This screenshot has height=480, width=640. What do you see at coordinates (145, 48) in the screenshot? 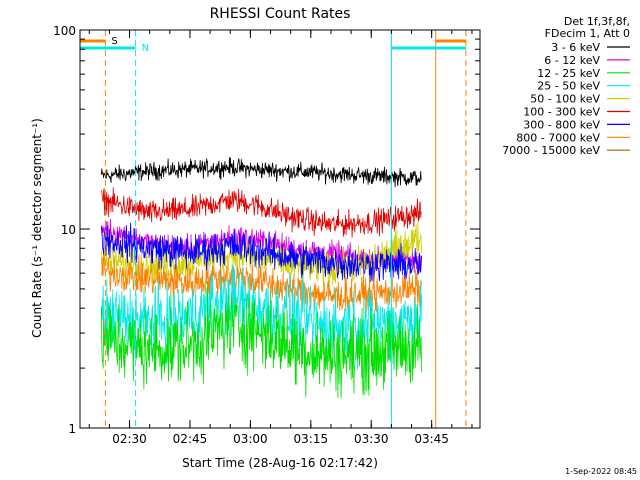
I see `night-label: N` at bounding box center [145, 48].